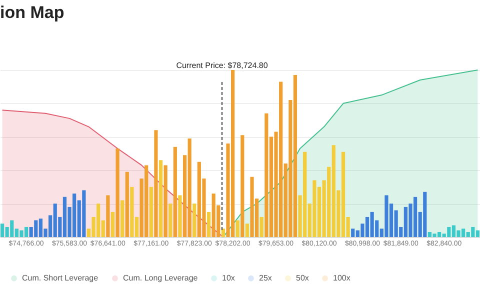 Image resolution: width=480 pixels, height=300 pixels. What do you see at coordinates (265, 277) in the screenshot?
I see `legend-label: 25x` at bounding box center [265, 277].